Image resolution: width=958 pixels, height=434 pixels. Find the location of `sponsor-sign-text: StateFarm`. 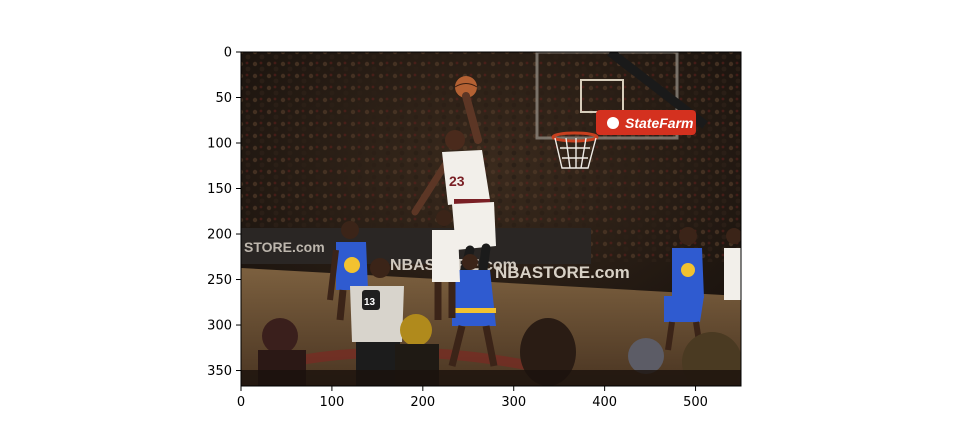

sponsor-sign-text: StateFarm is located at coordinates (659, 123).